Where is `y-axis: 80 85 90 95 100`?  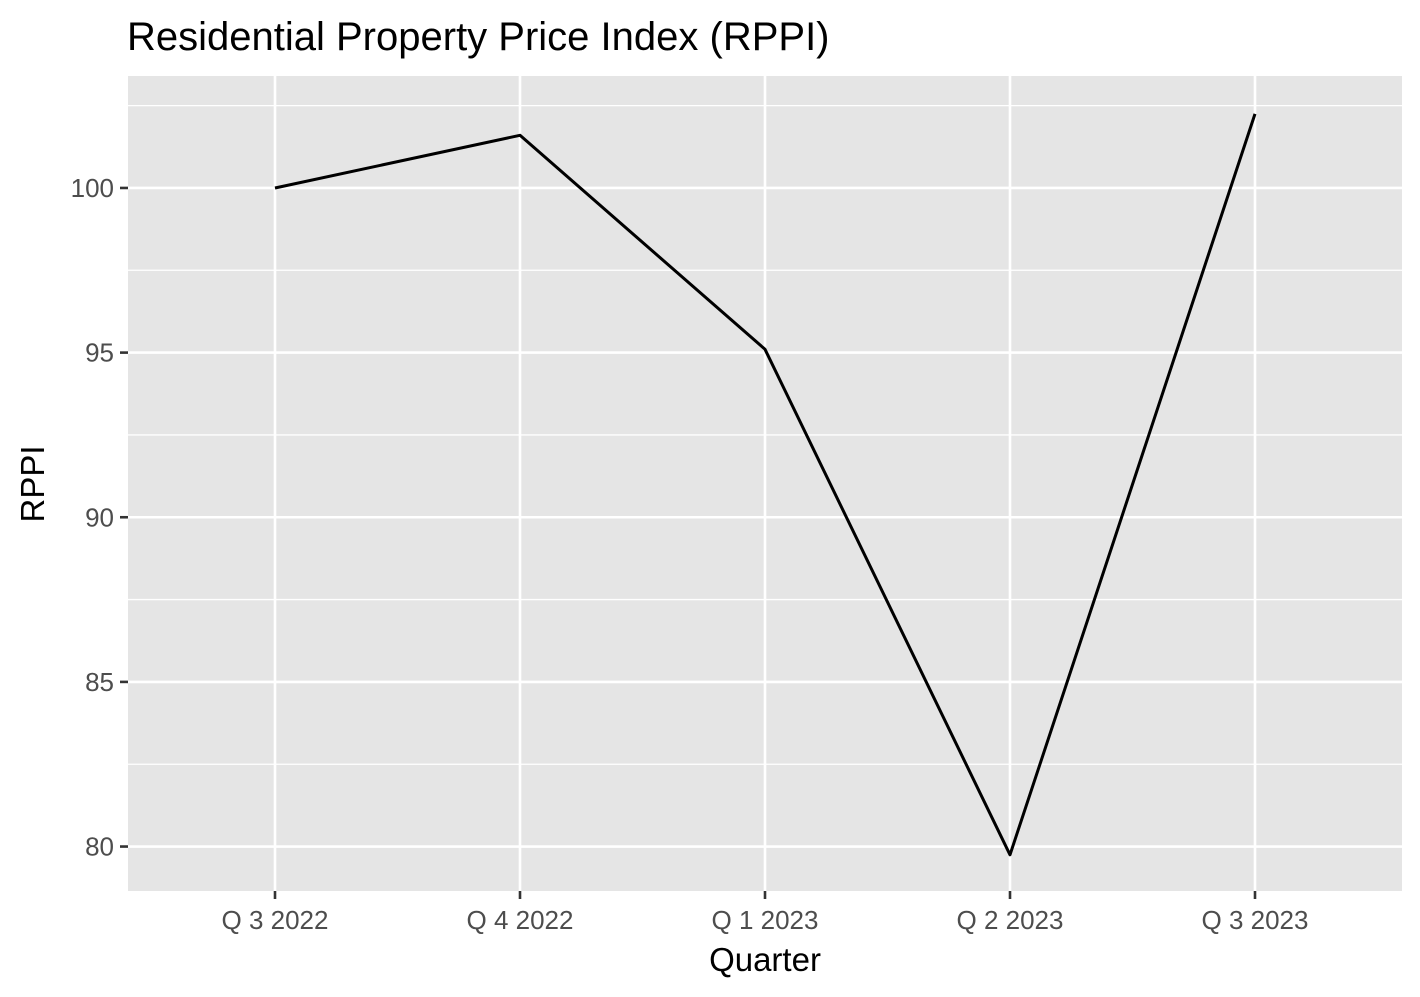
y-axis: 80 85 90 95 100 is located at coordinates (99, 517).